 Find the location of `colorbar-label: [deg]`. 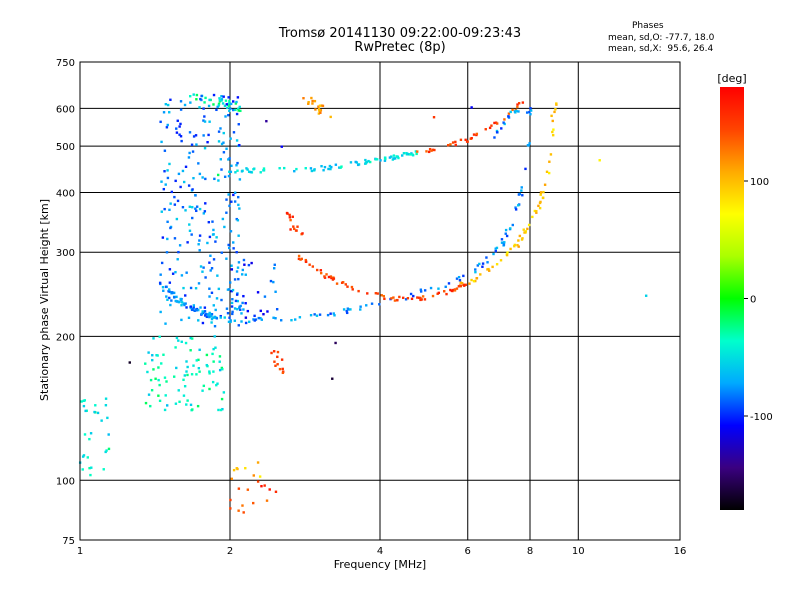

colorbar-label: [deg] is located at coordinates (731, 78).